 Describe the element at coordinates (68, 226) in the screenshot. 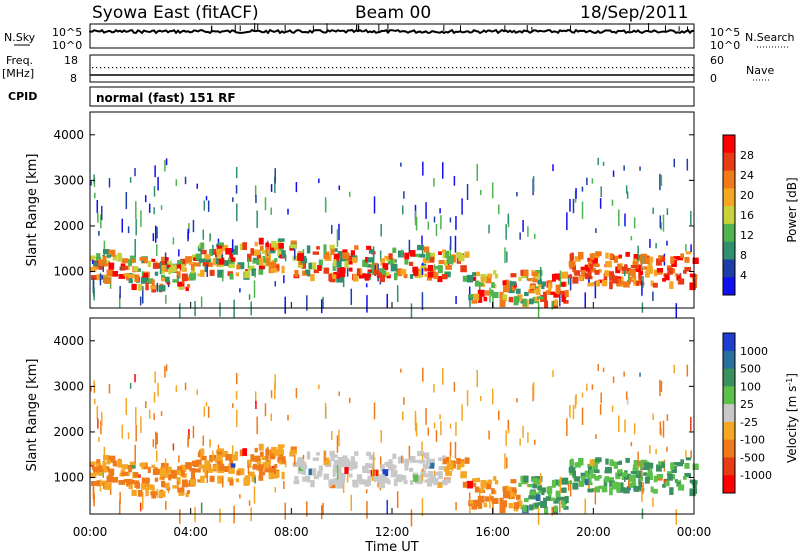

I see `y-tick-label: 2000` at that location.